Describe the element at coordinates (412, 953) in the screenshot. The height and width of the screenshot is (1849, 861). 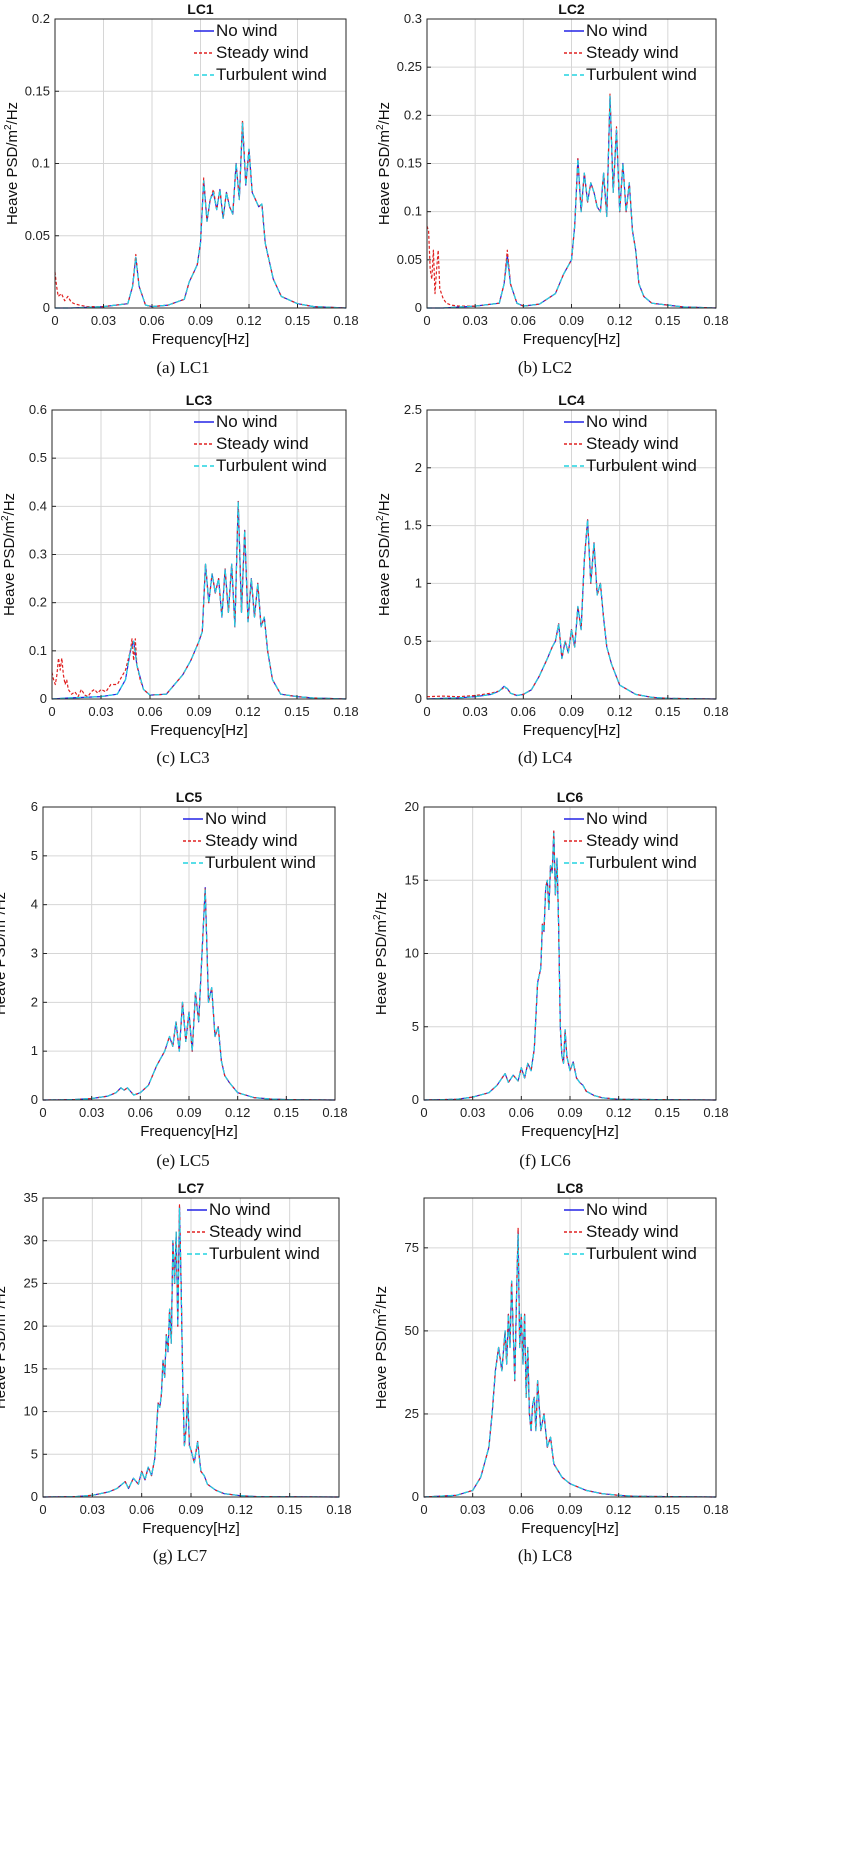
I see `y-tick-label: 10` at that location.